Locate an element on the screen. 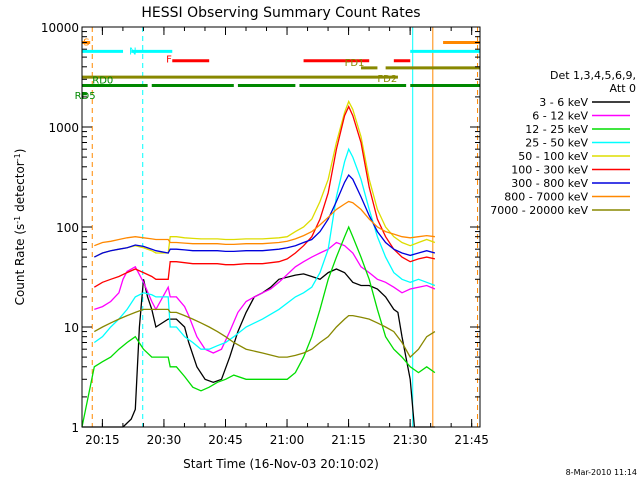 This screenshot has width=640, height=480. legend-header-attenuator: Att 0 is located at coordinates (623, 88).